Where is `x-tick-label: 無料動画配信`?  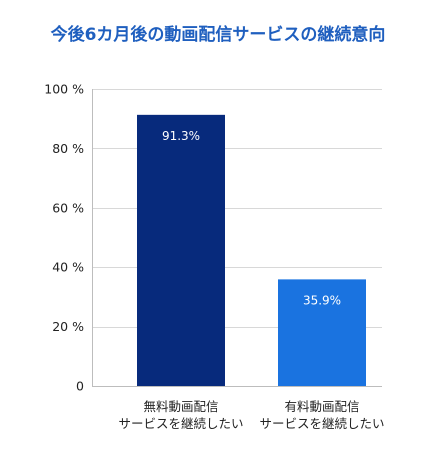
x-tick-label: 無料動画配信 is located at coordinates (180, 406).